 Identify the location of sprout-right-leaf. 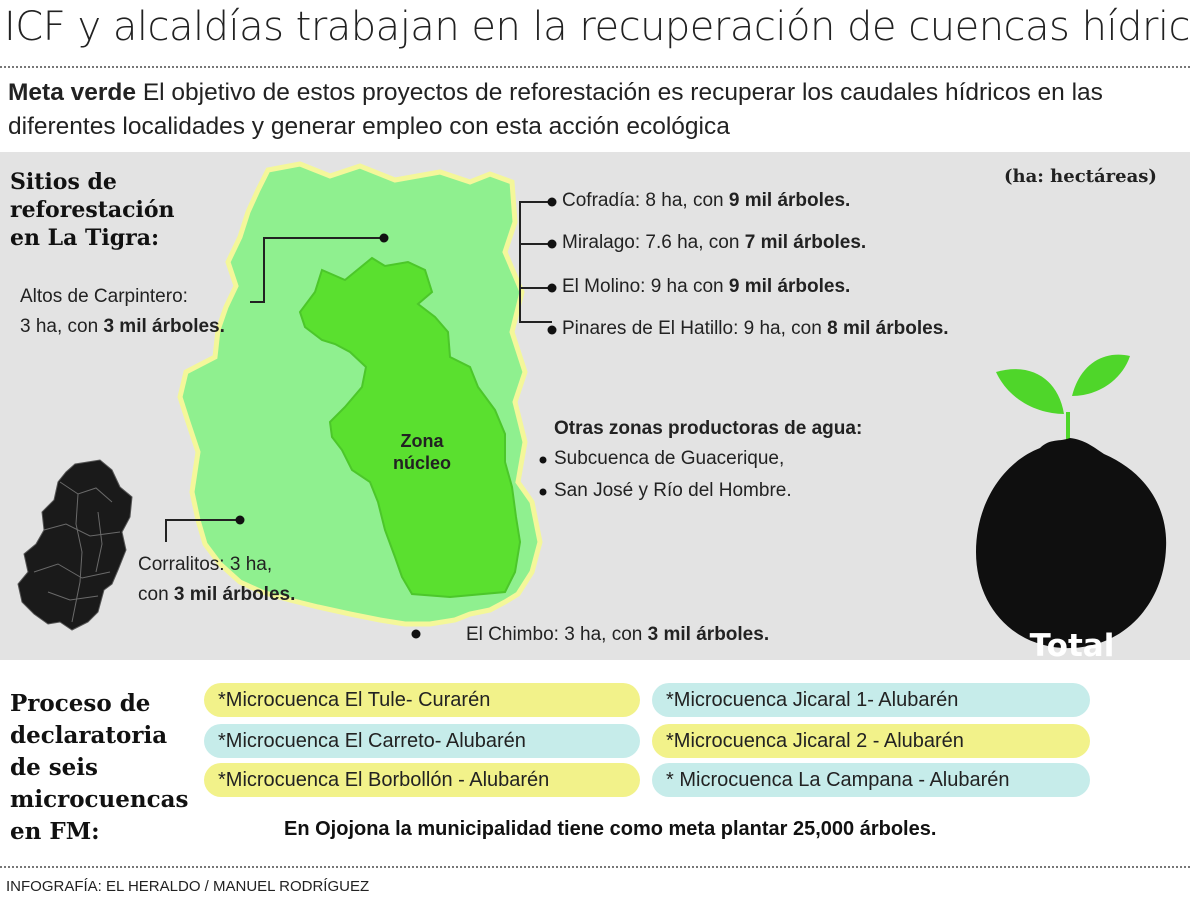
(1101, 375).